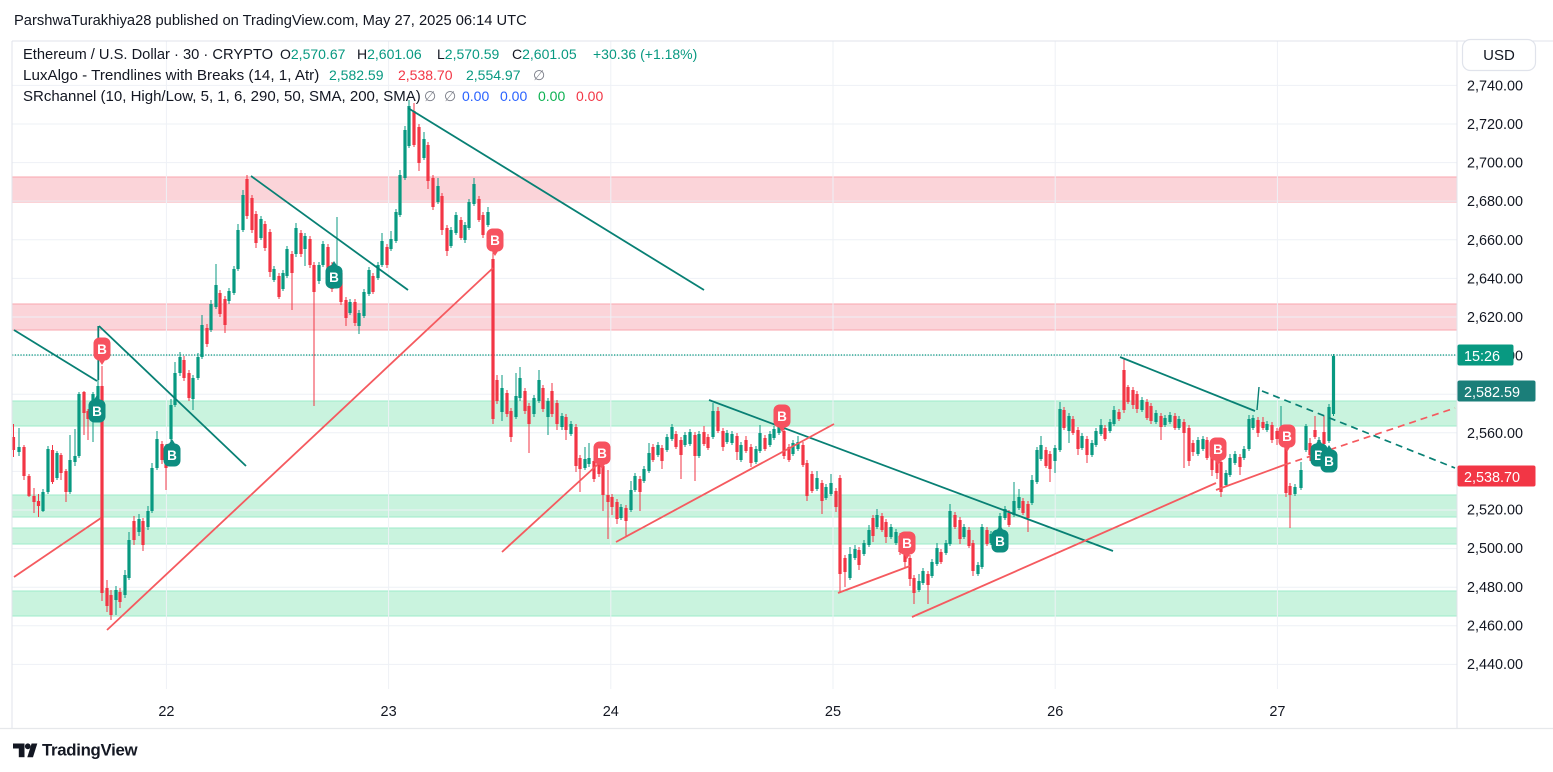  What do you see at coordinates (1492, 478) in the screenshot?
I see `svg-text: 2,538.70` at bounding box center [1492, 478].